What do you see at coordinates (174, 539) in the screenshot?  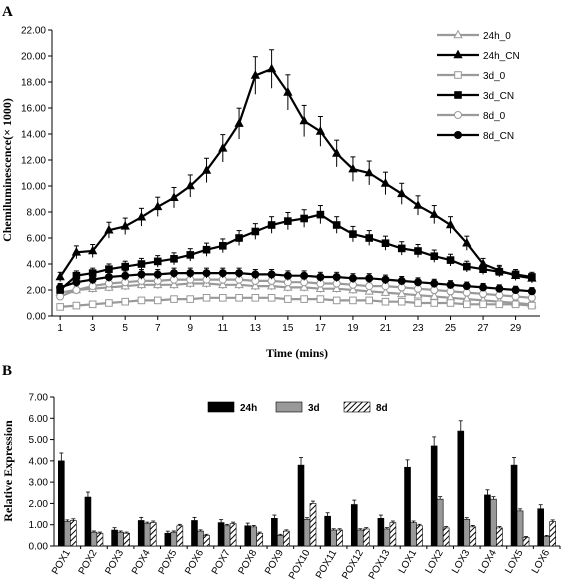 I see `bar-3d-POX5` at bounding box center [174, 539].